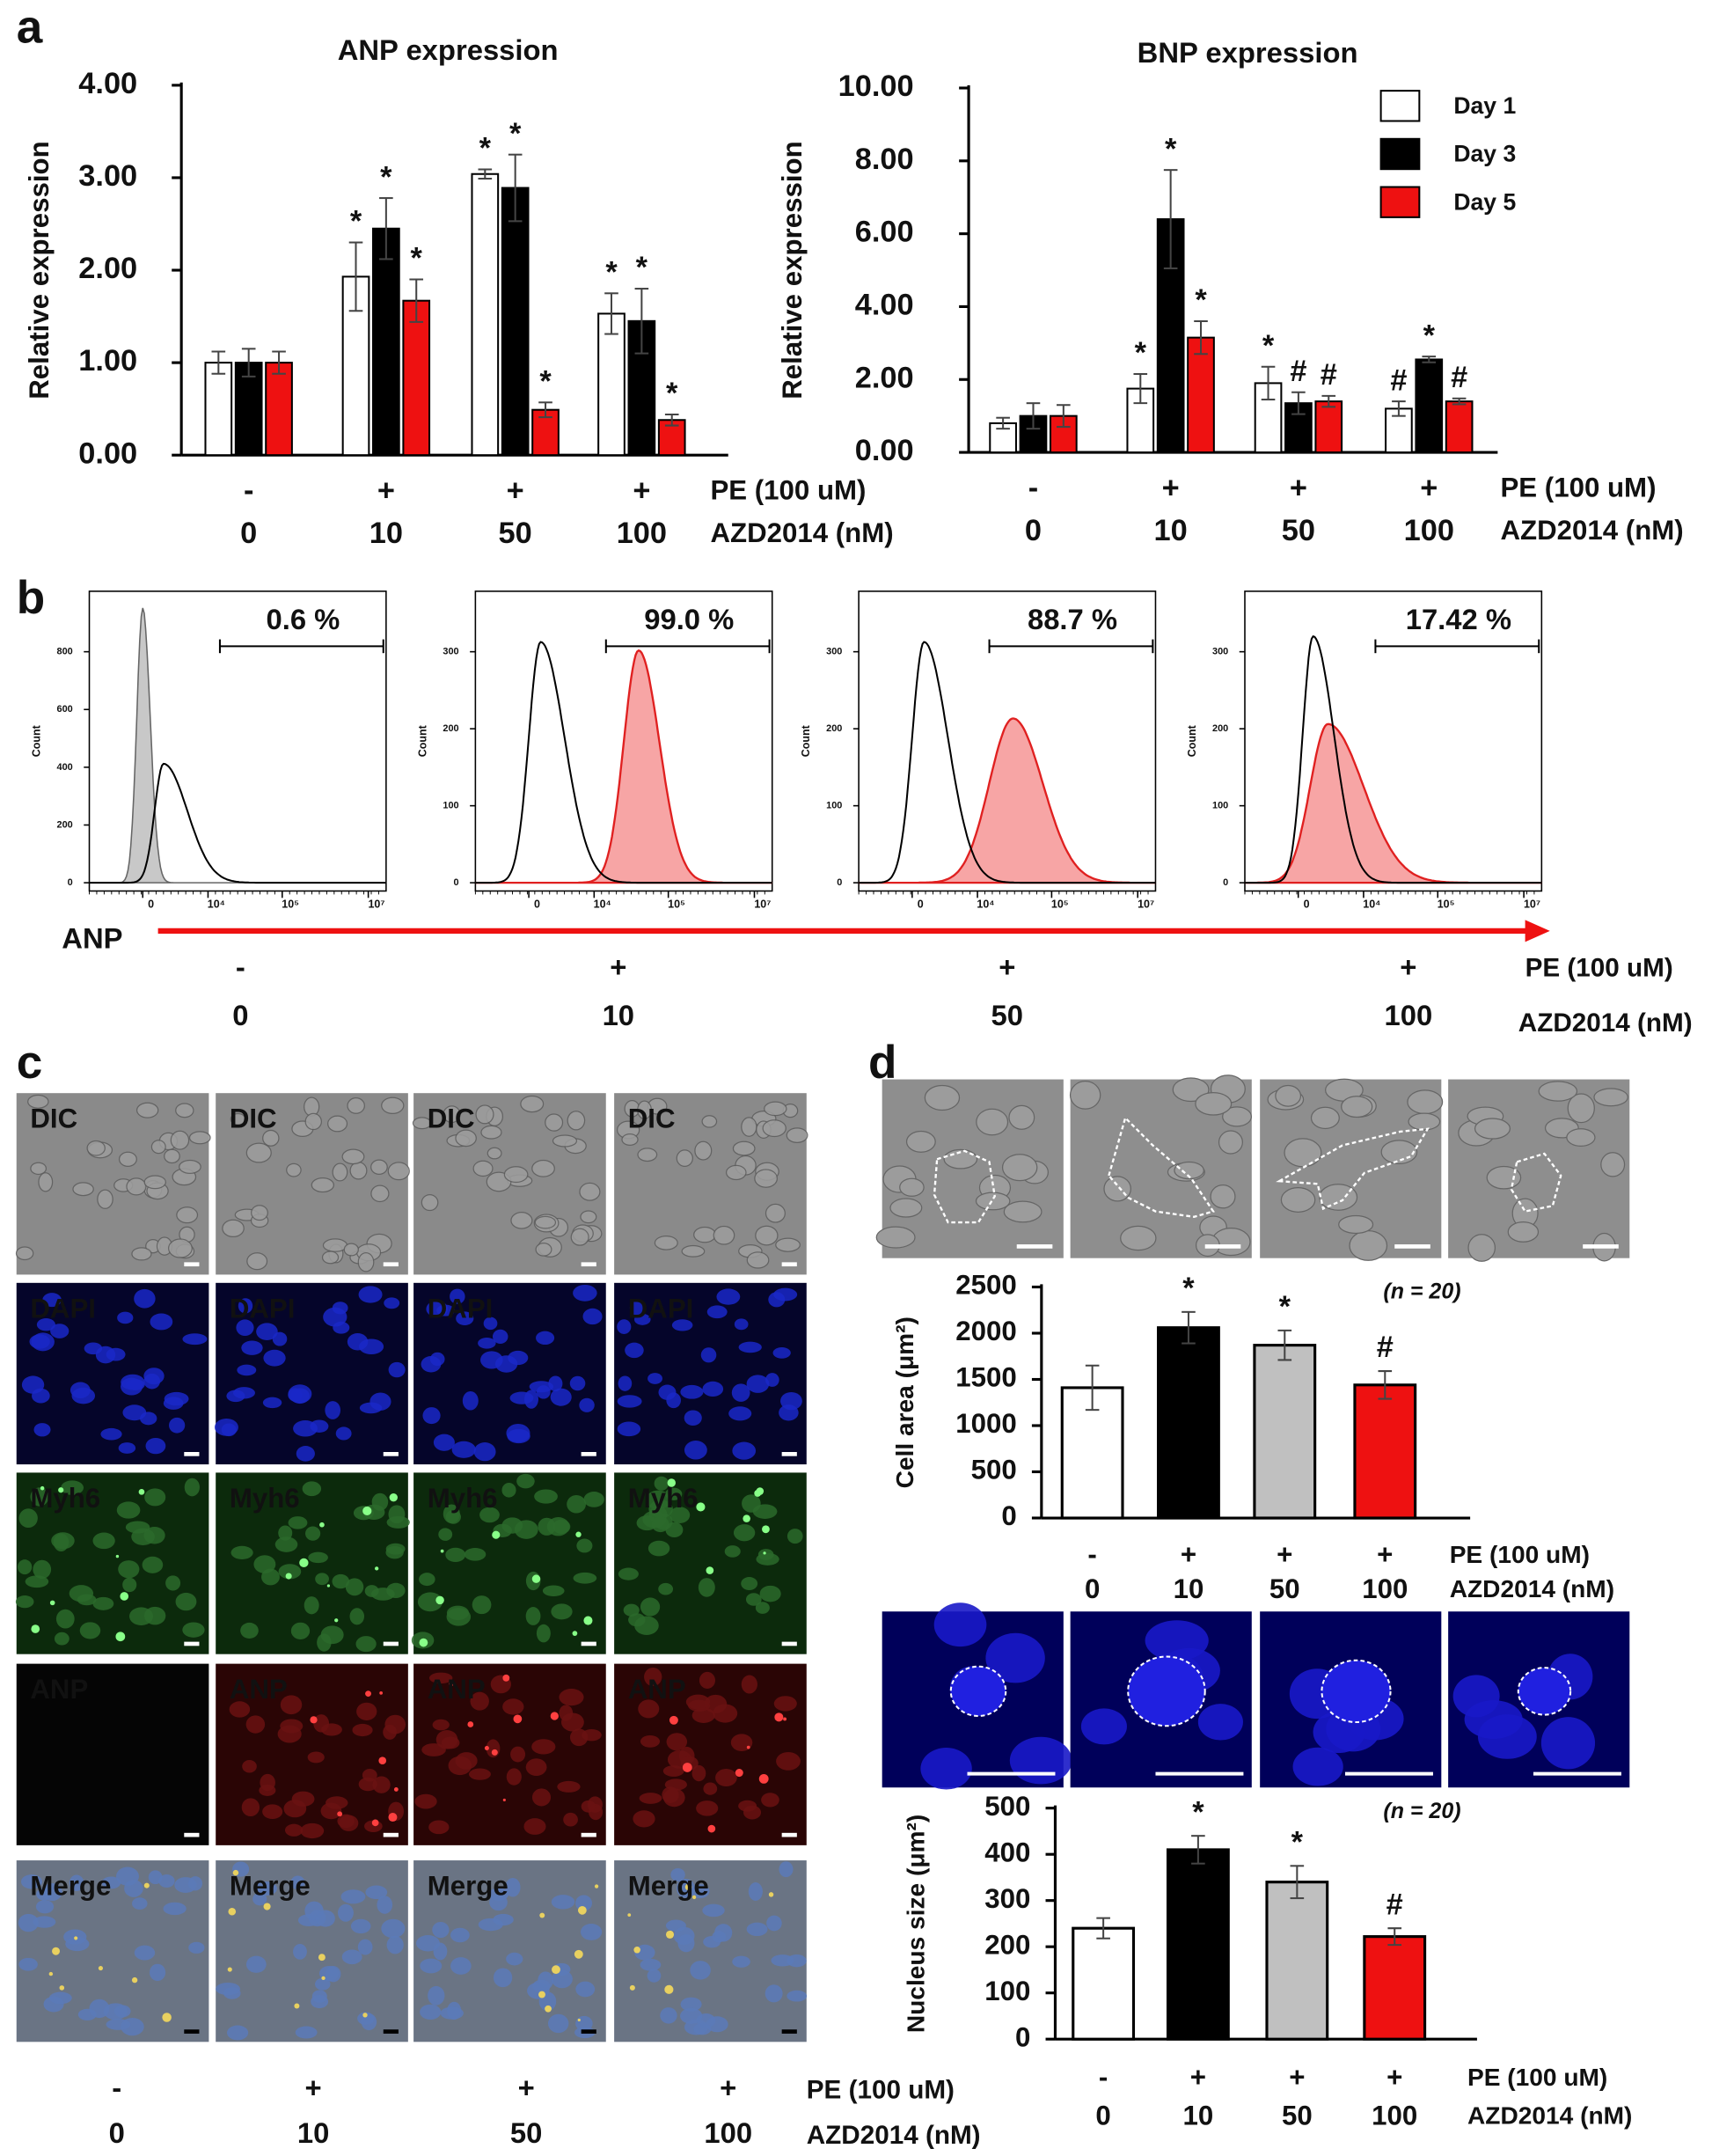  What do you see at coordinates (1007, 1807) in the screenshot?
I see `y-tick-label: 500` at bounding box center [1007, 1807].